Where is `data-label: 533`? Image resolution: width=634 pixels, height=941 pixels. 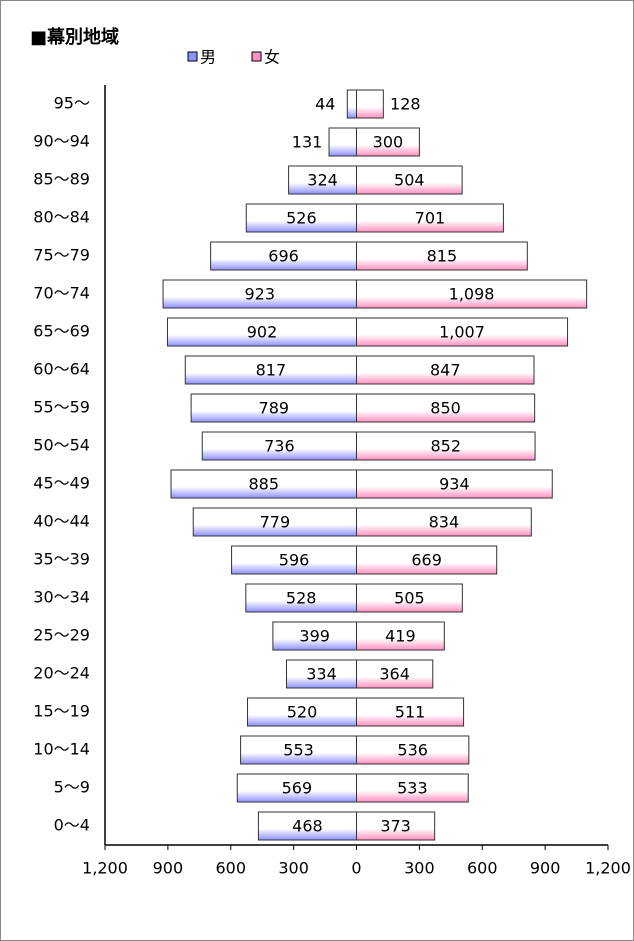
data-label: 533 is located at coordinates (412, 788).